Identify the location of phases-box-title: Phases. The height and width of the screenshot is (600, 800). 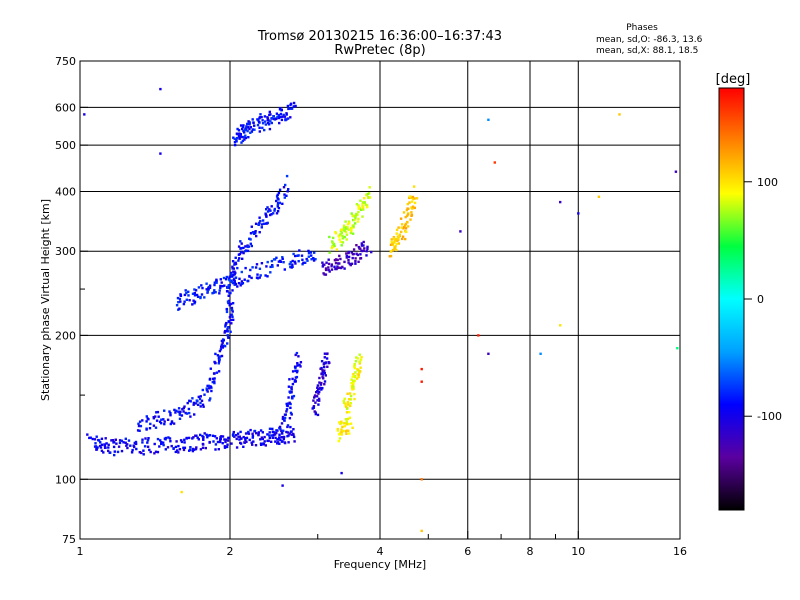
(642, 28).